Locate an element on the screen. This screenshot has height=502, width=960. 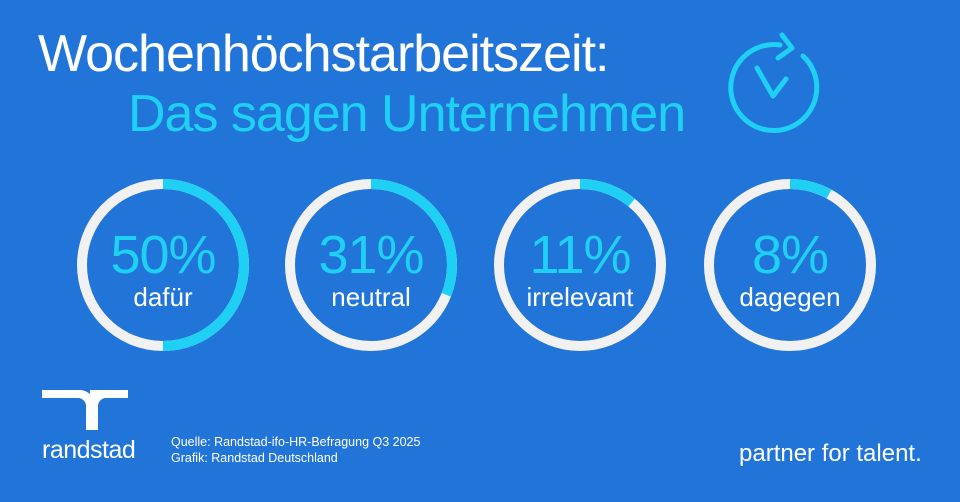
page-subtitle: Das sagen Unternehmen is located at coordinates (407, 114).